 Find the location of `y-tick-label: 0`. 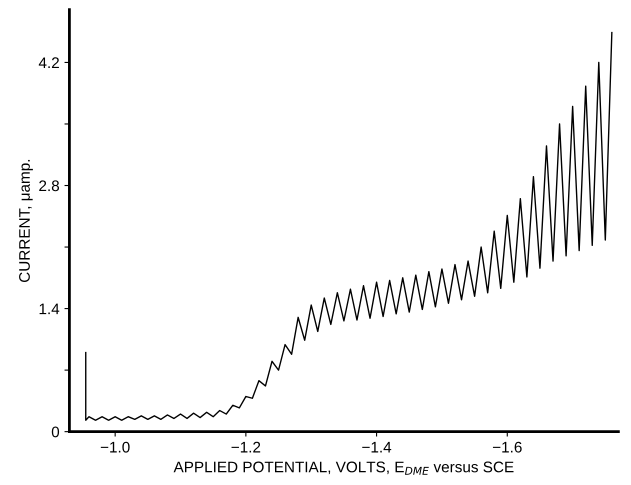

y-tick-label: 0 is located at coordinates (56, 432).